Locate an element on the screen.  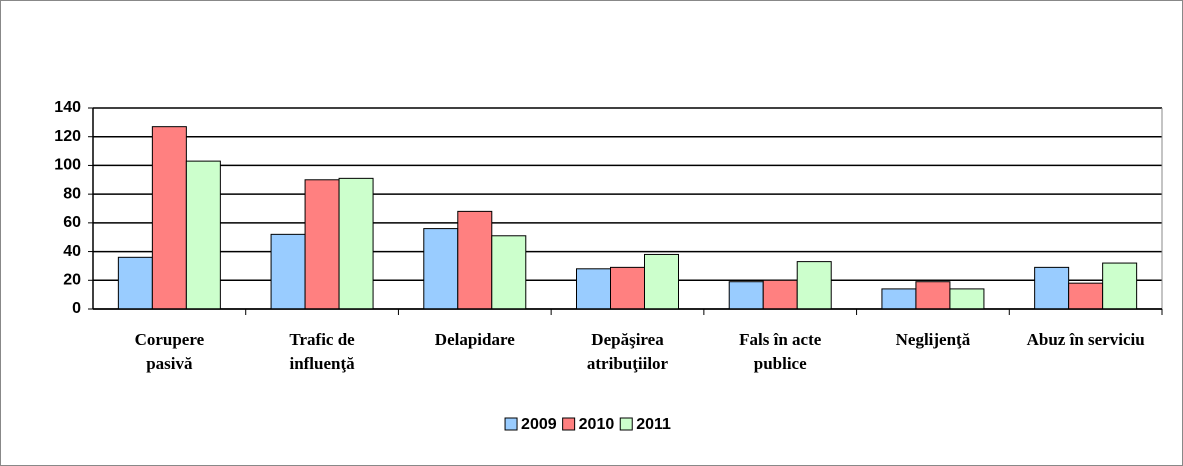
y-tick-label: 20 is located at coordinates (72, 280).